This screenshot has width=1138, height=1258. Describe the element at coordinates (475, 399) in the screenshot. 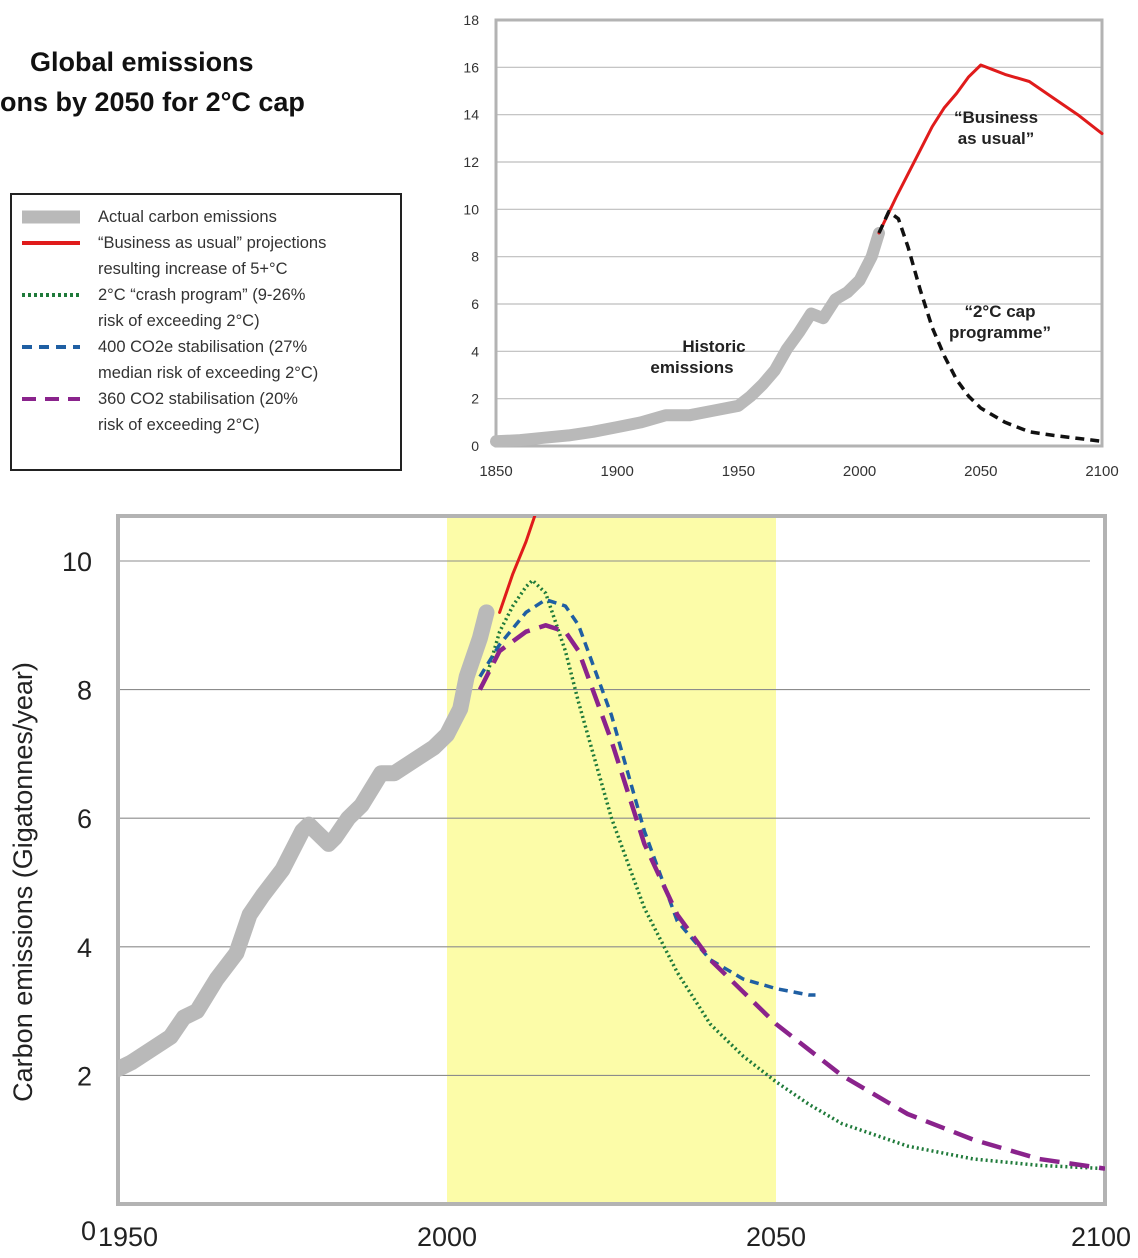

I see `top-y-tick-label: 2` at that location.